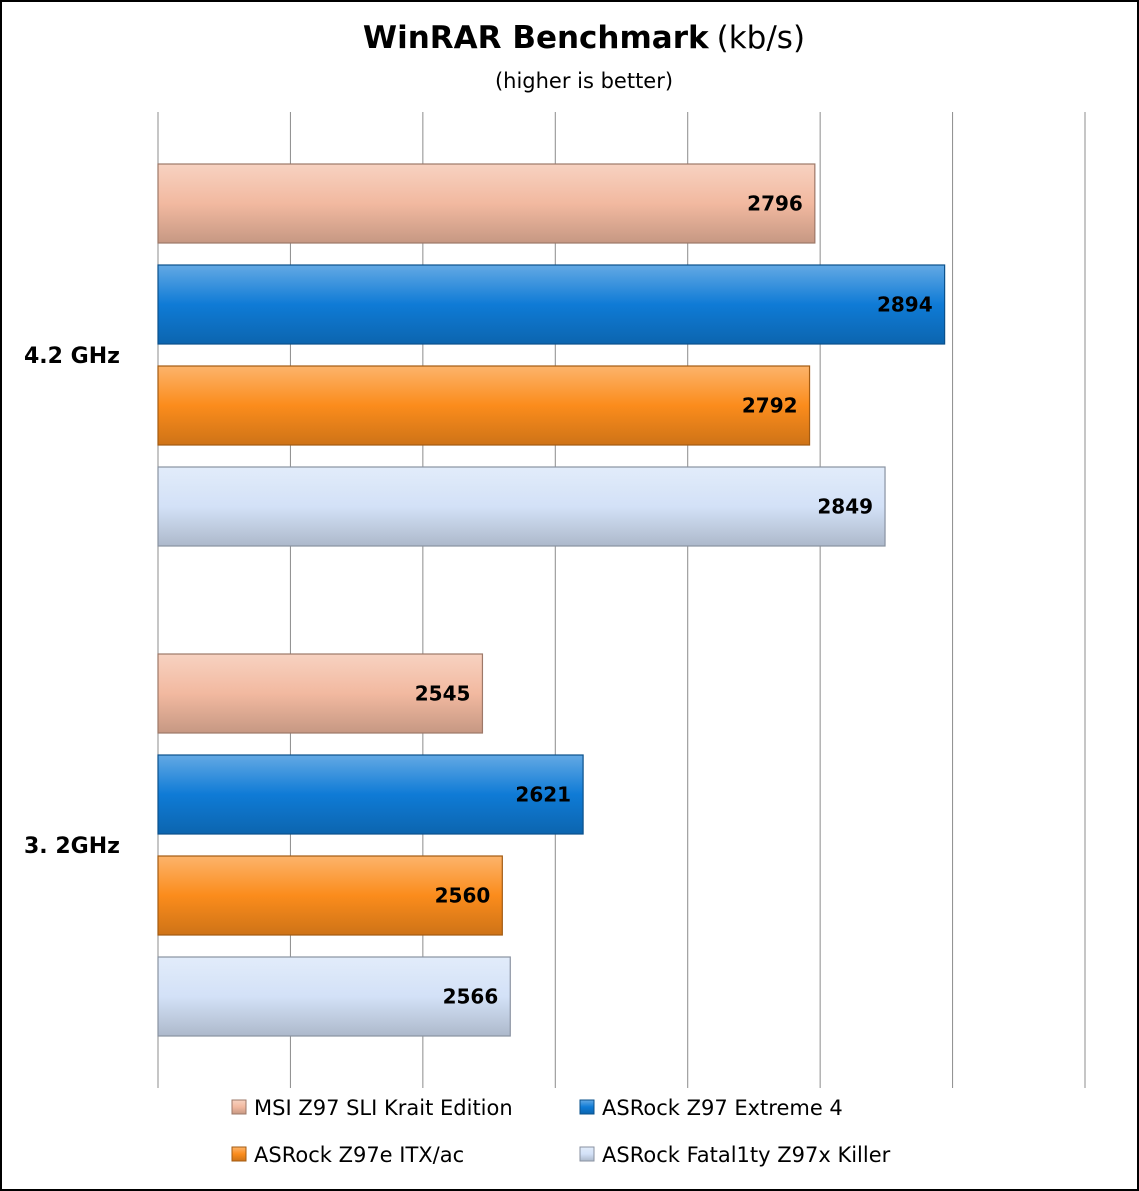  What do you see at coordinates (584, 81) in the screenshot?
I see `chart-subtitle: (higher is better)` at bounding box center [584, 81].